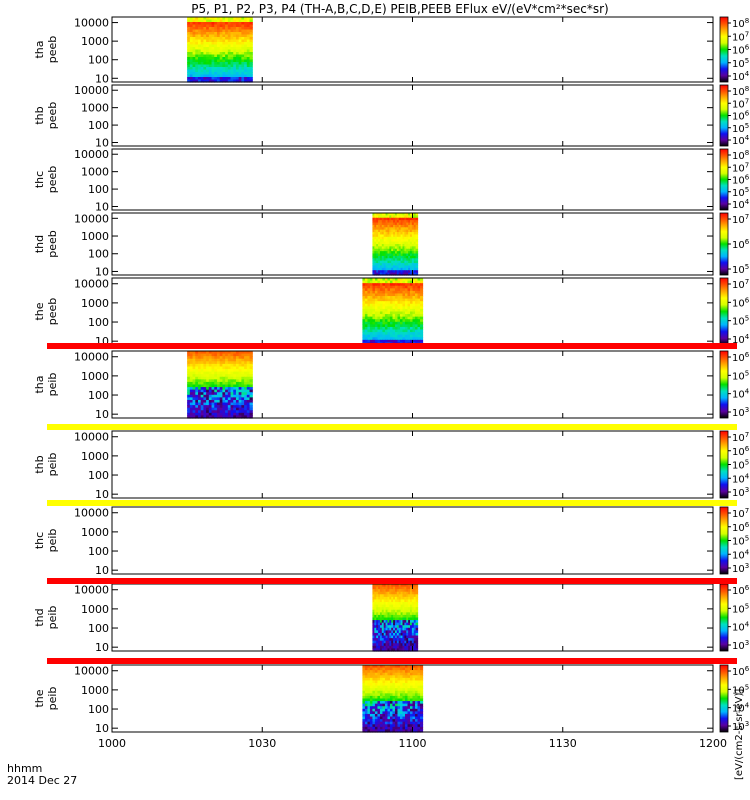  I want to click on panel-label-line2: peib, so click(52, 465).